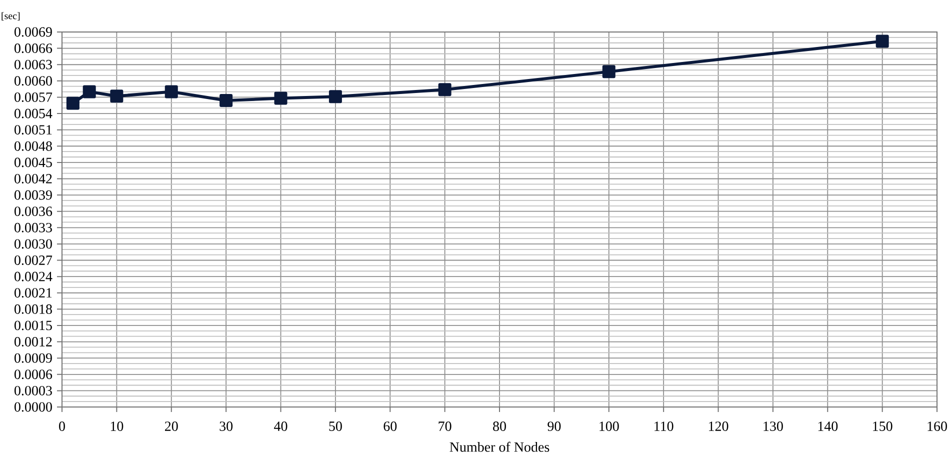 This screenshot has width=952, height=466. What do you see at coordinates (390, 426) in the screenshot?
I see `x-tick-label: 60` at bounding box center [390, 426].